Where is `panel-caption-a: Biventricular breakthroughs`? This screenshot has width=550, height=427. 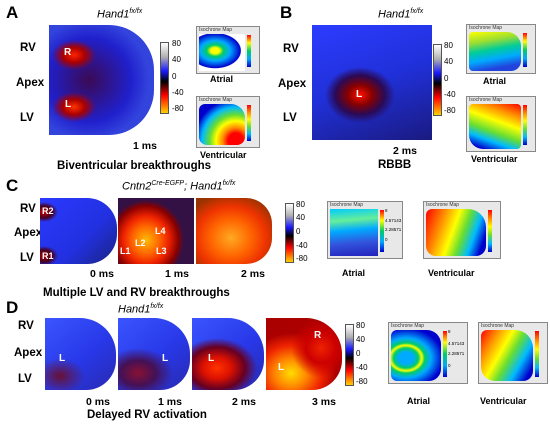
panel-caption-a: Biventricular breakthroughs is located at coordinates (134, 166).